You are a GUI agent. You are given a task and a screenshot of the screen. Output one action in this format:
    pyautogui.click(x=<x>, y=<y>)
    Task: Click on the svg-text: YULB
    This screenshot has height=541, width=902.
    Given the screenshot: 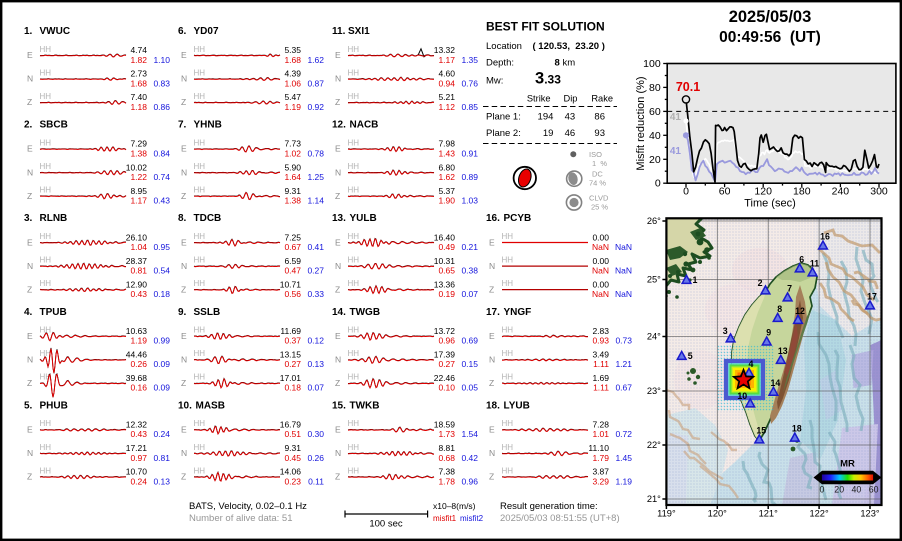 What is the action you would take?
    pyautogui.click(x=363, y=218)
    